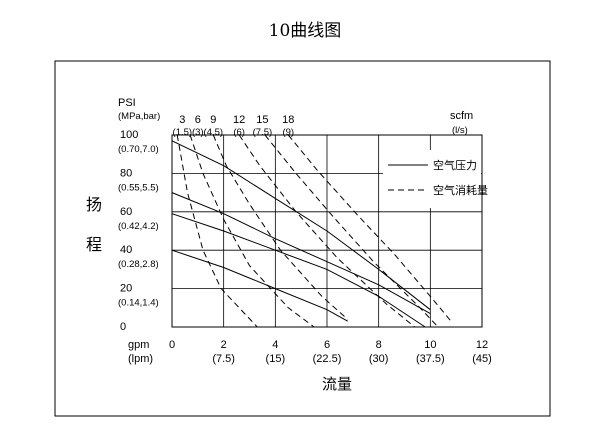  What do you see at coordinates (198, 120) in the screenshot?
I see `top-tick-label: 6` at bounding box center [198, 120].